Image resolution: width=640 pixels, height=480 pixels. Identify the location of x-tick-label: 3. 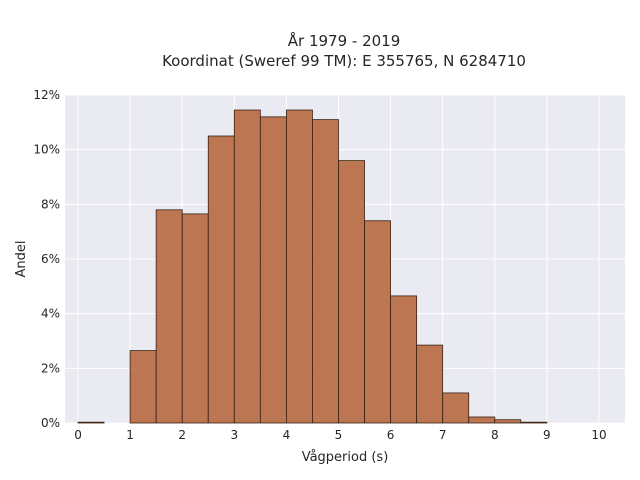
(234, 435).